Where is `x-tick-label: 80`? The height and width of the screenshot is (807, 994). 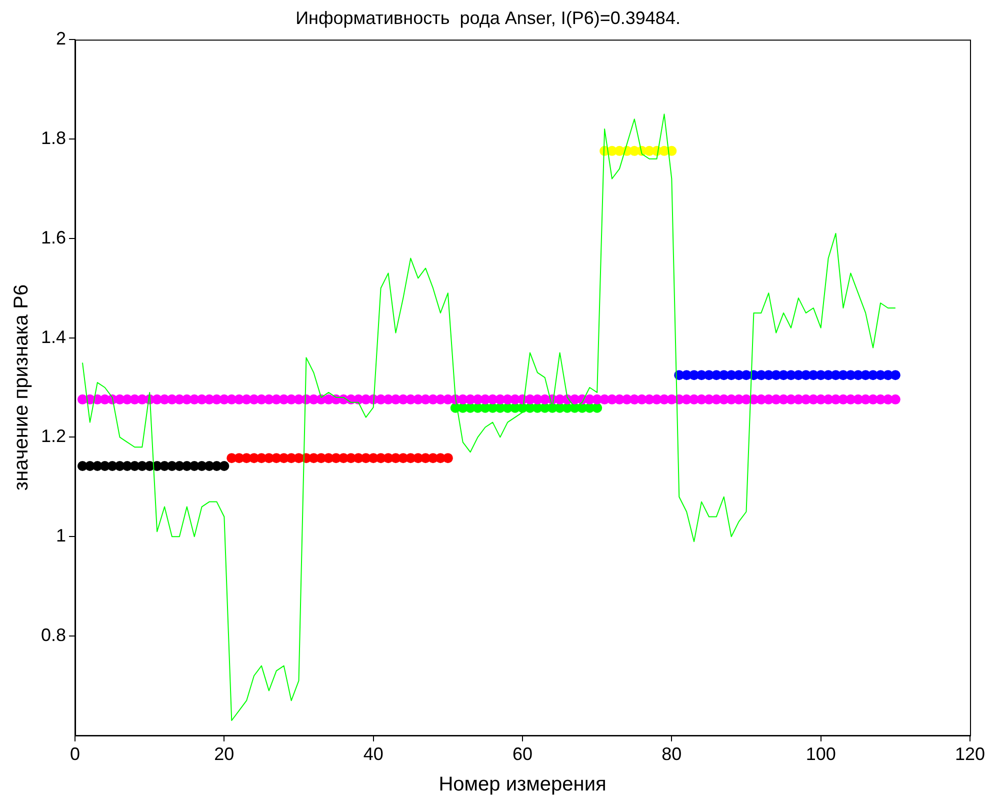
x-tick-label: 80 is located at coordinates (672, 754).